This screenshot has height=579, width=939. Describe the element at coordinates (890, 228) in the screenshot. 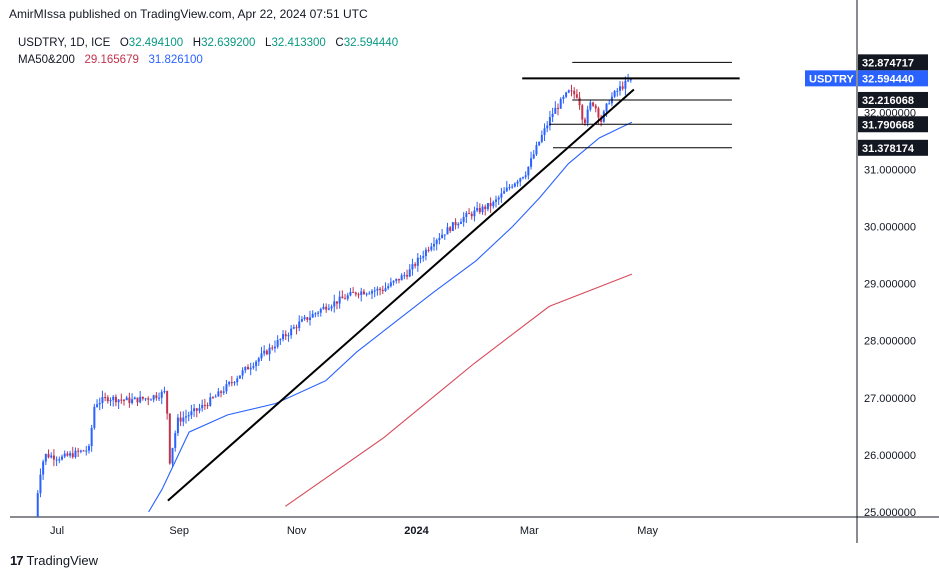

I see `y-tick-label: 30.000000` at that location.